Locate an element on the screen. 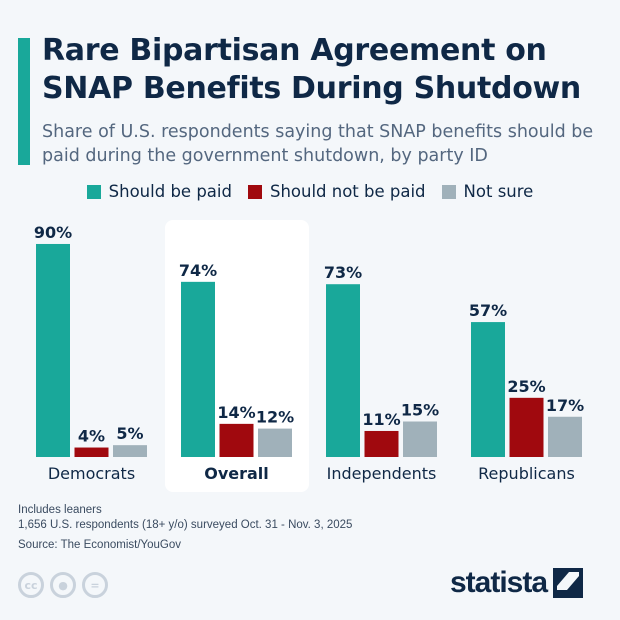  legend: Should be paid Should not be paid Not sure is located at coordinates (310, 191).